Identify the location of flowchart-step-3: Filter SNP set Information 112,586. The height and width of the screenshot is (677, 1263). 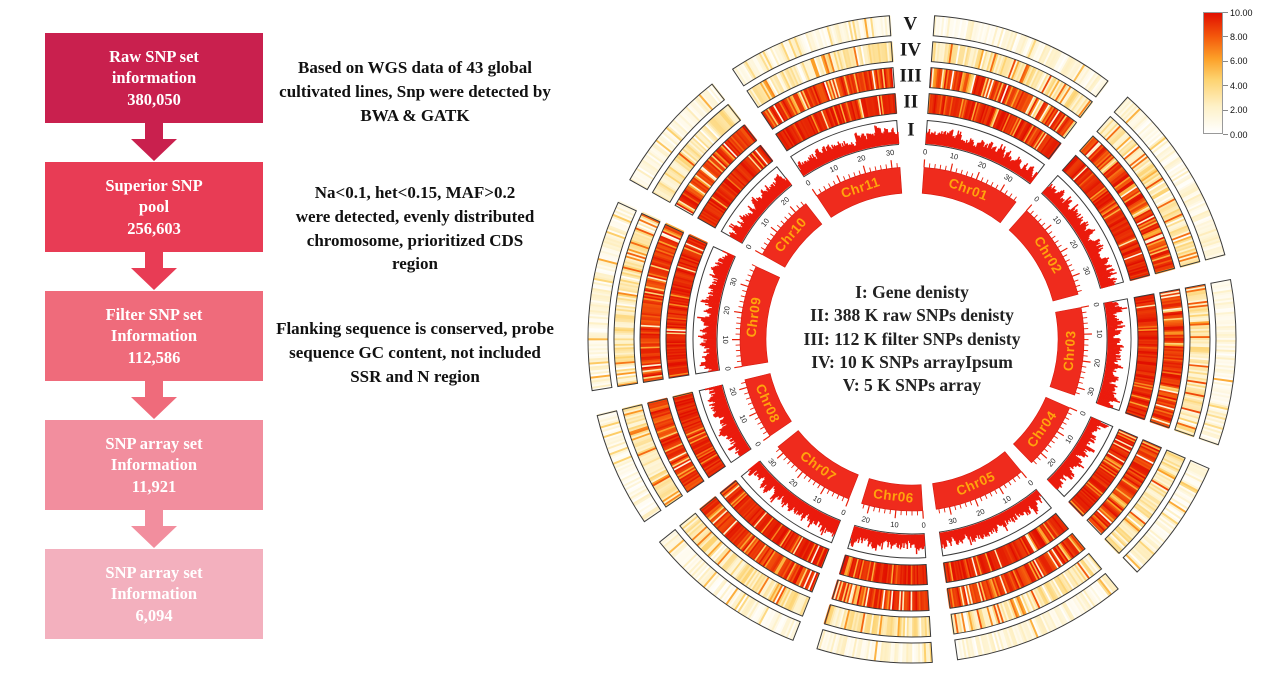
(154, 336).